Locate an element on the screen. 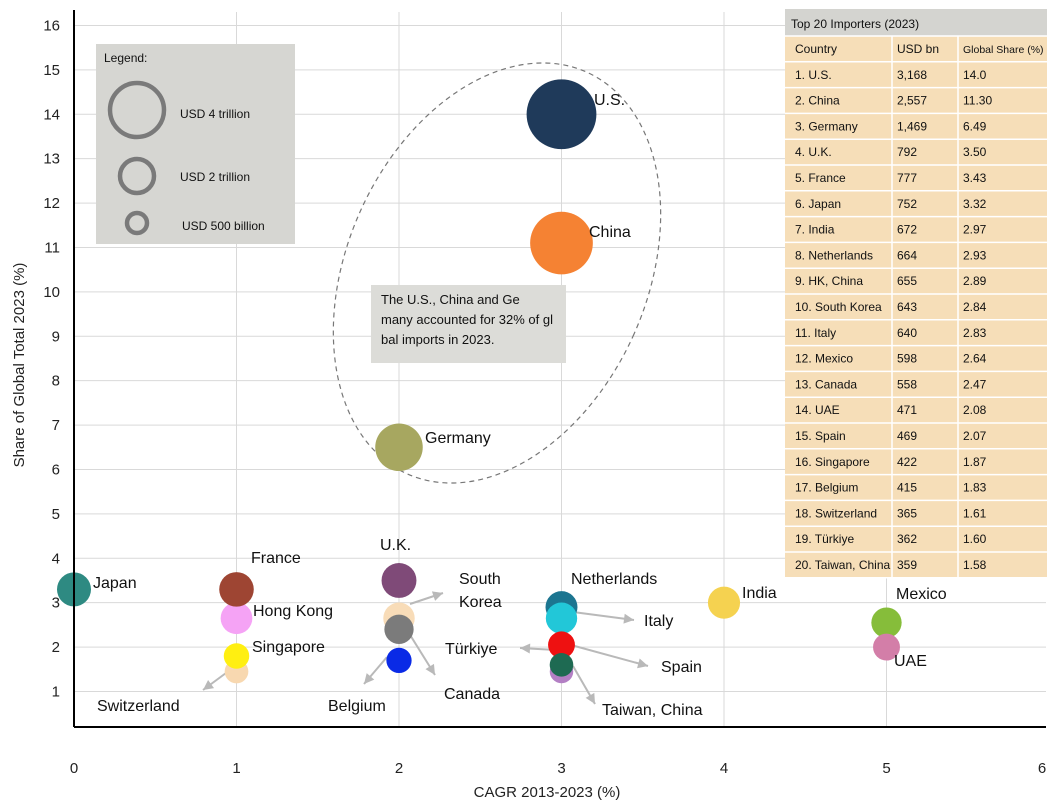  bubble-canada is located at coordinates (399, 629).